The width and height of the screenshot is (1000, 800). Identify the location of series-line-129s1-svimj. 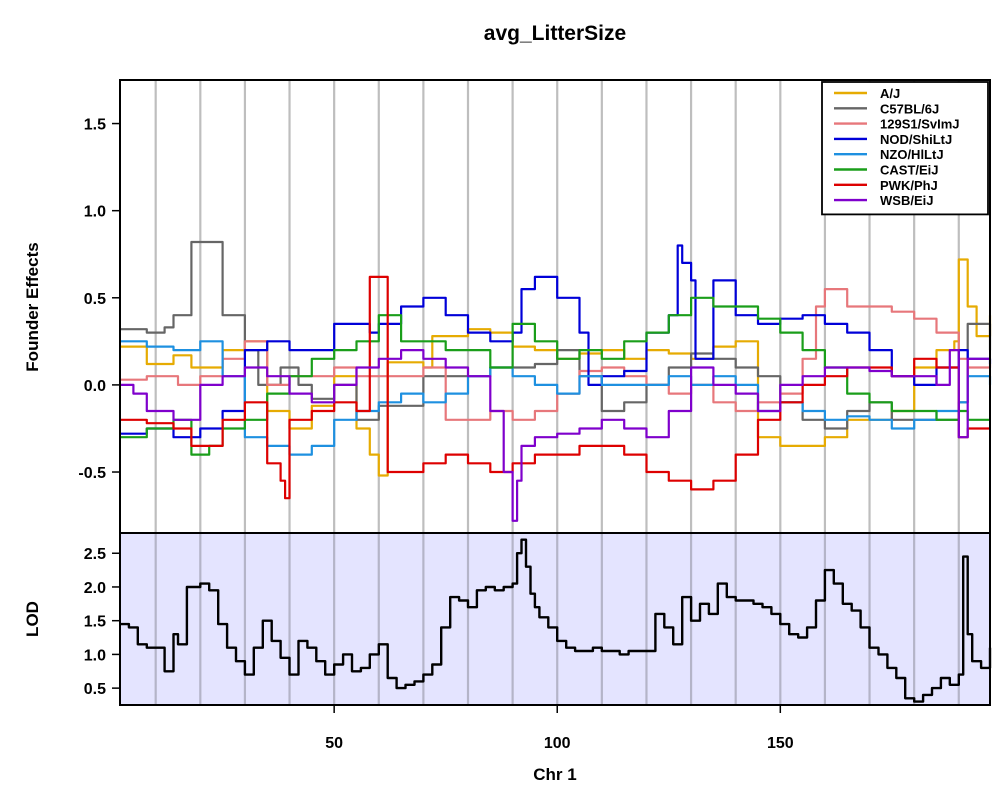
(556, 354).